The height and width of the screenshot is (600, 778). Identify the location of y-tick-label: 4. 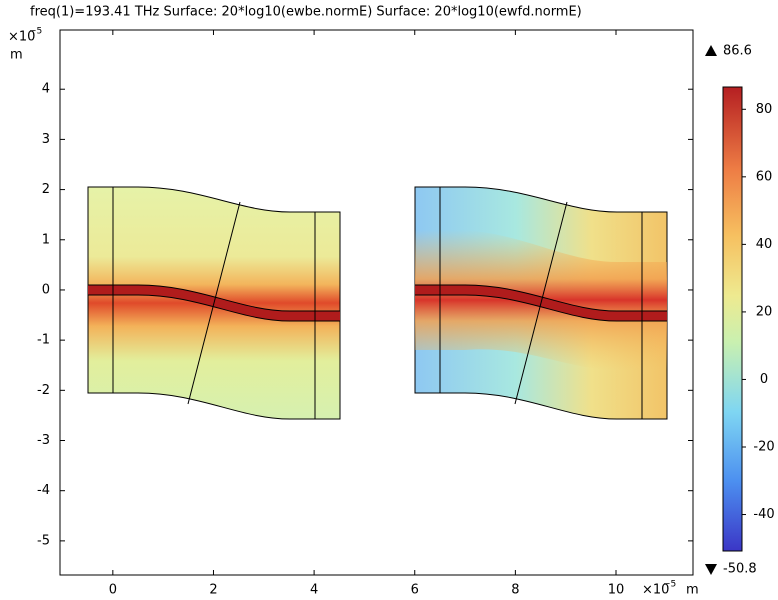
(46, 89).